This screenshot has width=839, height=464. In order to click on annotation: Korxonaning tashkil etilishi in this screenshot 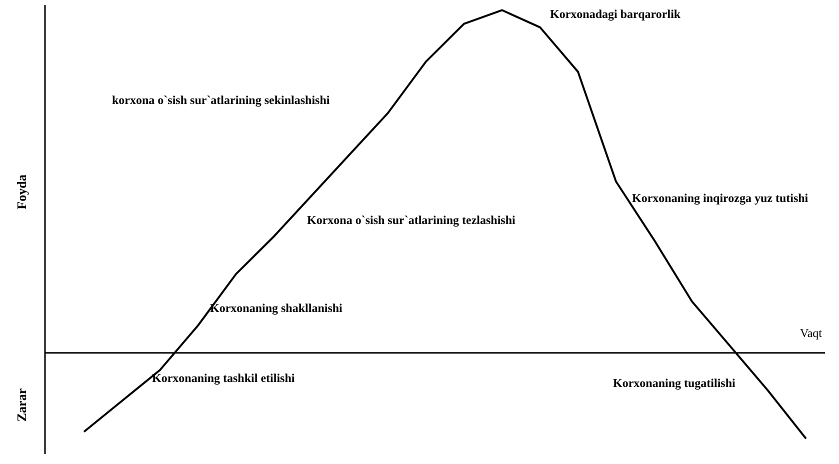, I will do `click(224, 378)`.